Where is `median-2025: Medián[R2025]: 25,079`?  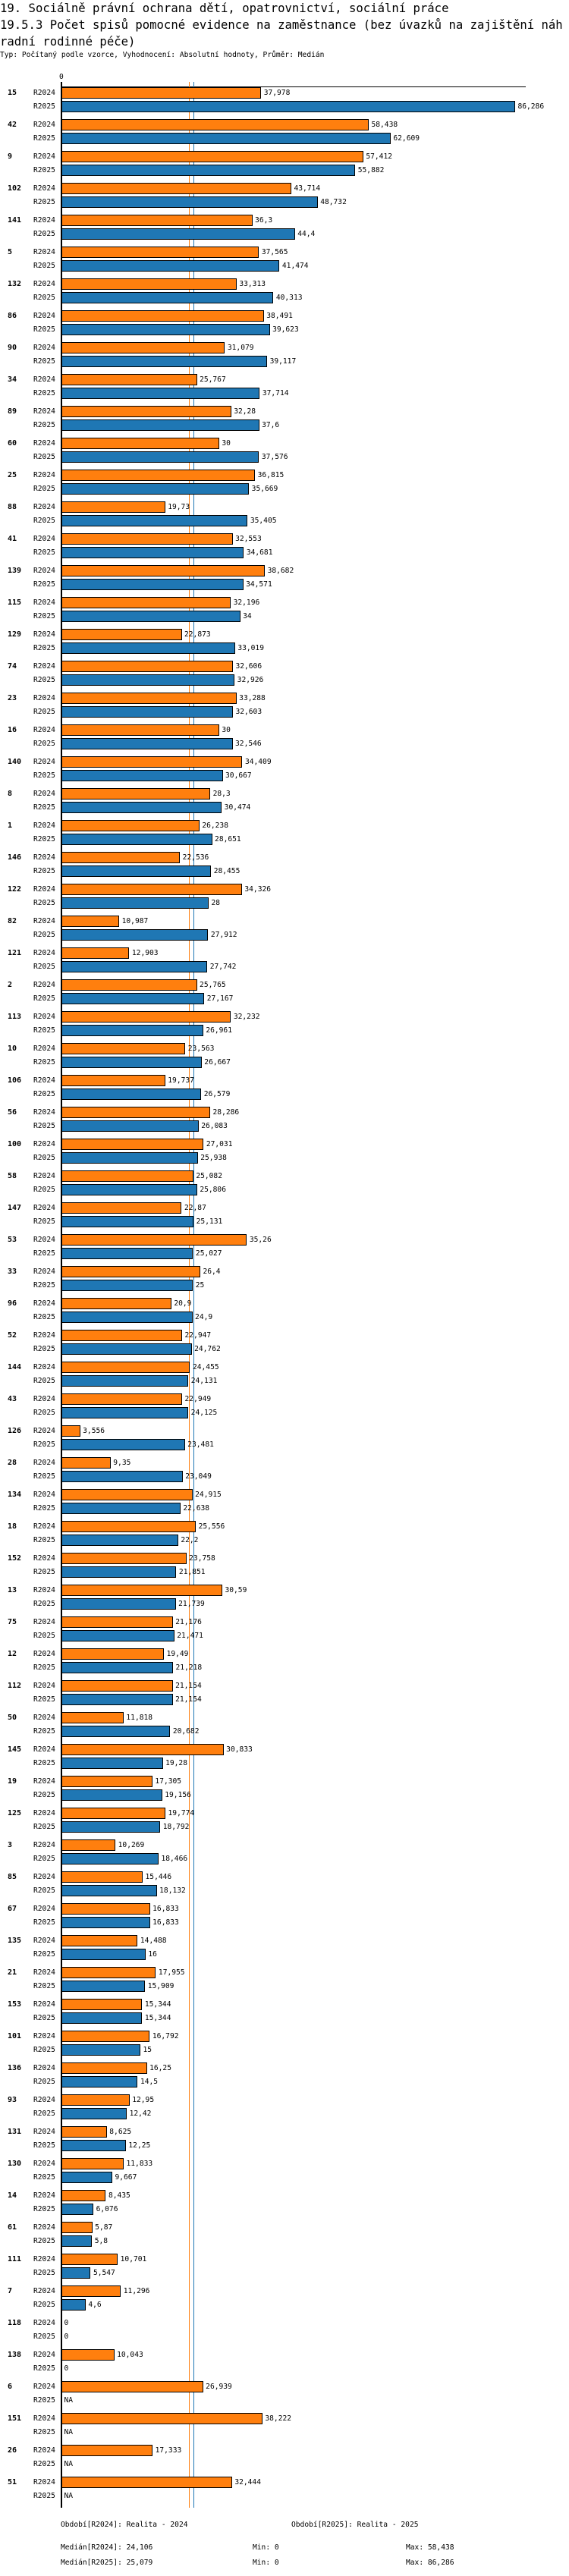 median-2025: Medián[R2025]: 25,079 is located at coordinates (107, 2563).